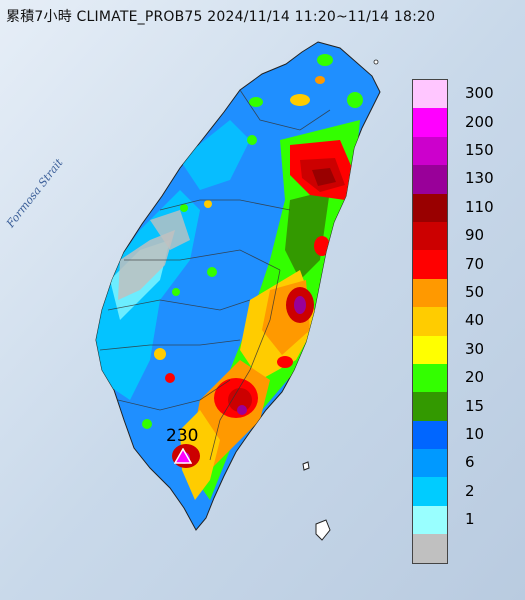  Describe the element at coordinates (479, 121) in the screenshot. I see `legend-label: 200` at that location.